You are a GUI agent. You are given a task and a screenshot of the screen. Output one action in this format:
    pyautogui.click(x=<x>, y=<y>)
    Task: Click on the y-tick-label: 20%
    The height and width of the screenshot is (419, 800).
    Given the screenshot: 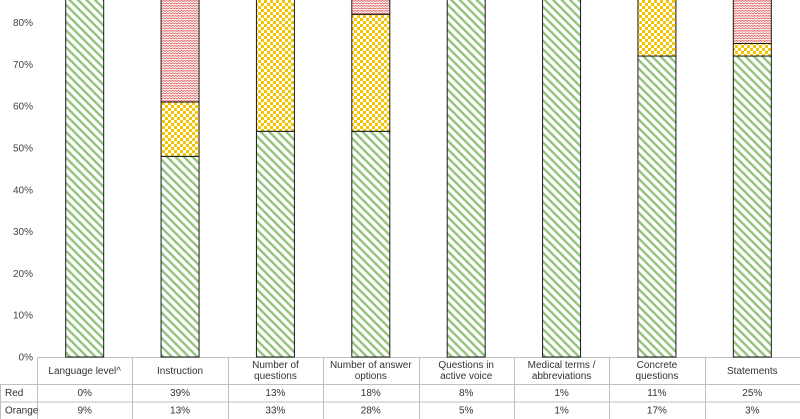 What is the action you would take?
    pyautogui.click(x=23, y=274)
    